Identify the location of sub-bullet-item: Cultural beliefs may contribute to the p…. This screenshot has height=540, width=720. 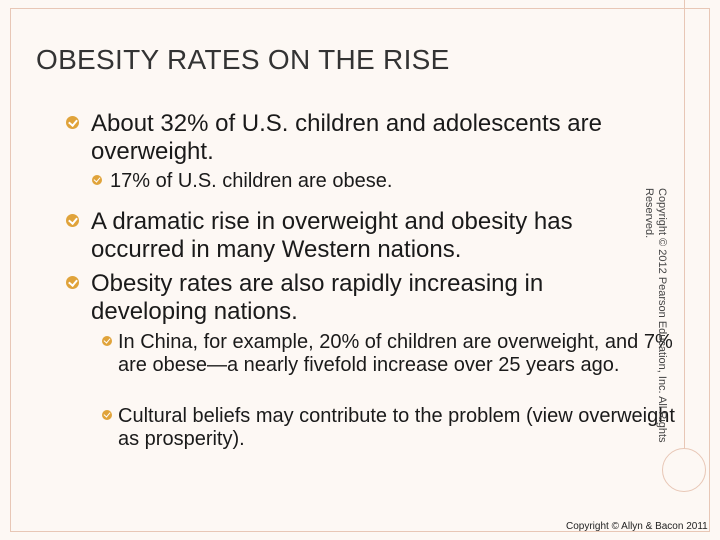
(398, 428).